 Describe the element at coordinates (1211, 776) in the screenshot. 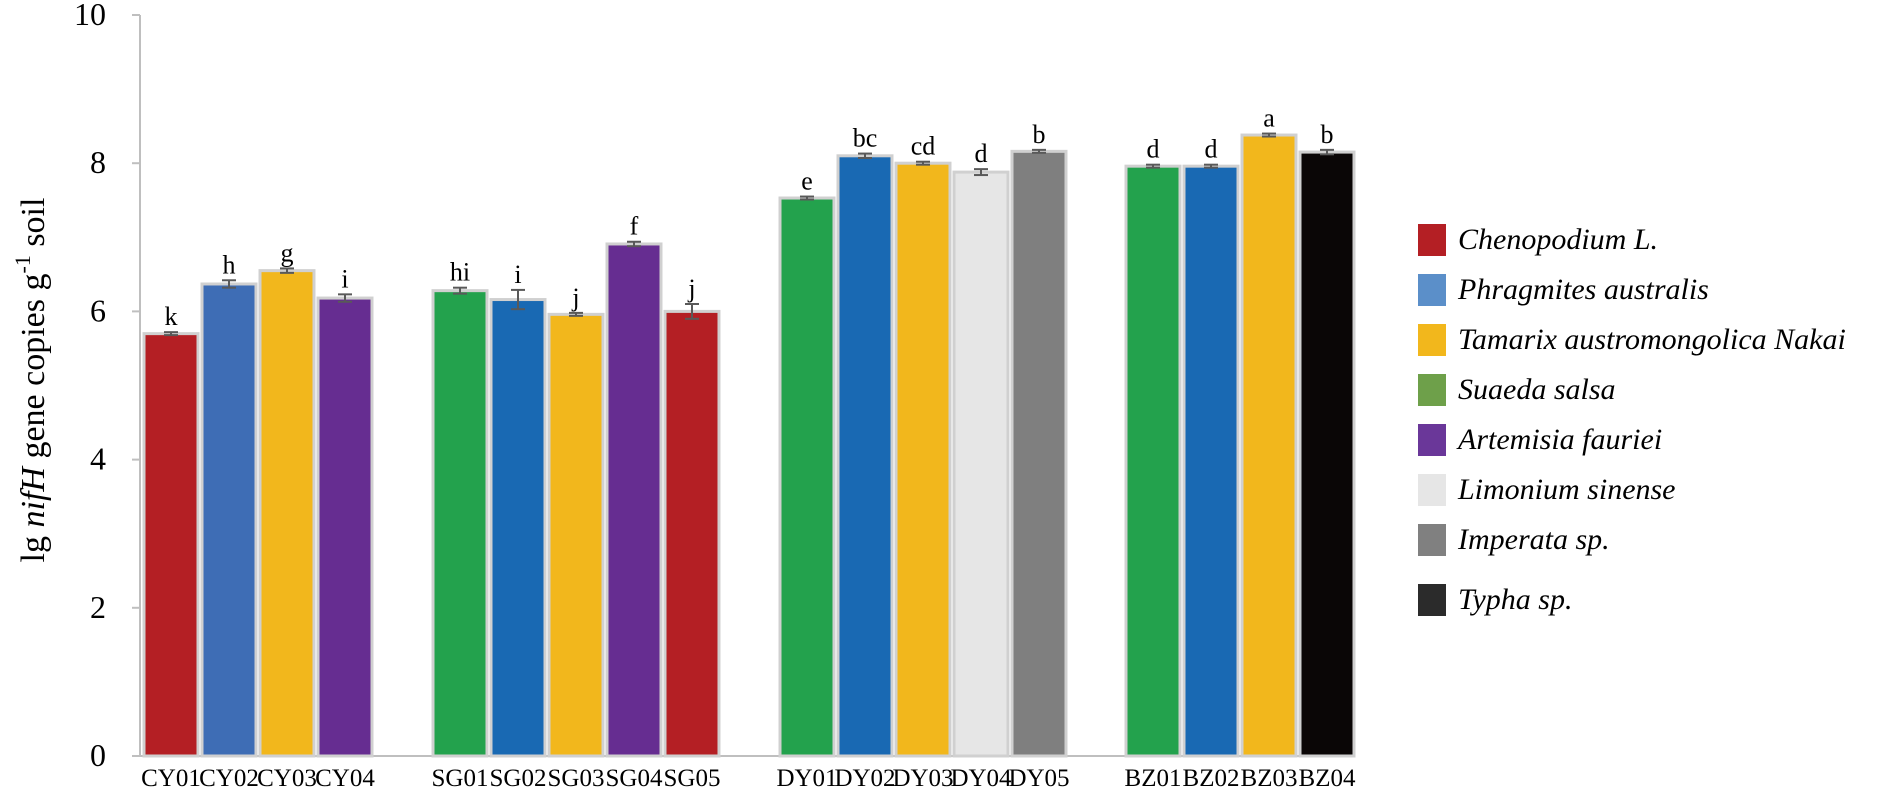

I see `x-tick-label: BZ02` at that location.